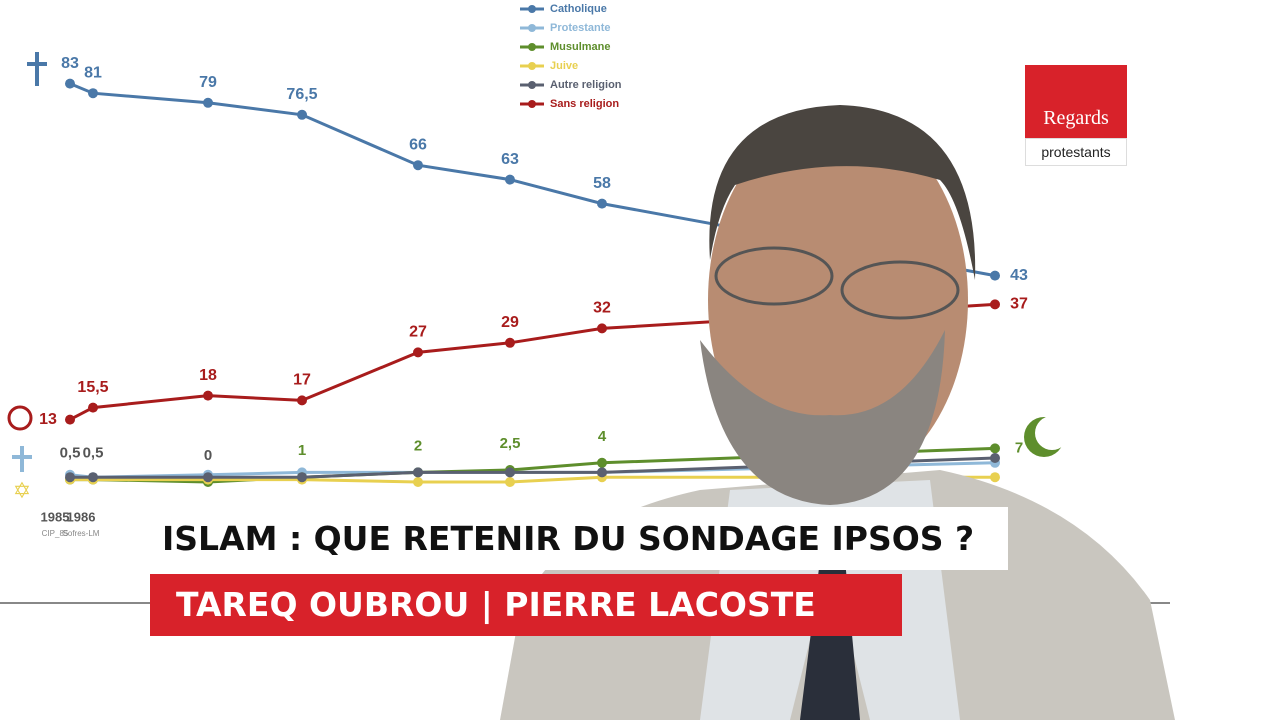 The height and width of the screenshot is (720, 1280). I want to click on data-label: 2,5, so click(510, 443).